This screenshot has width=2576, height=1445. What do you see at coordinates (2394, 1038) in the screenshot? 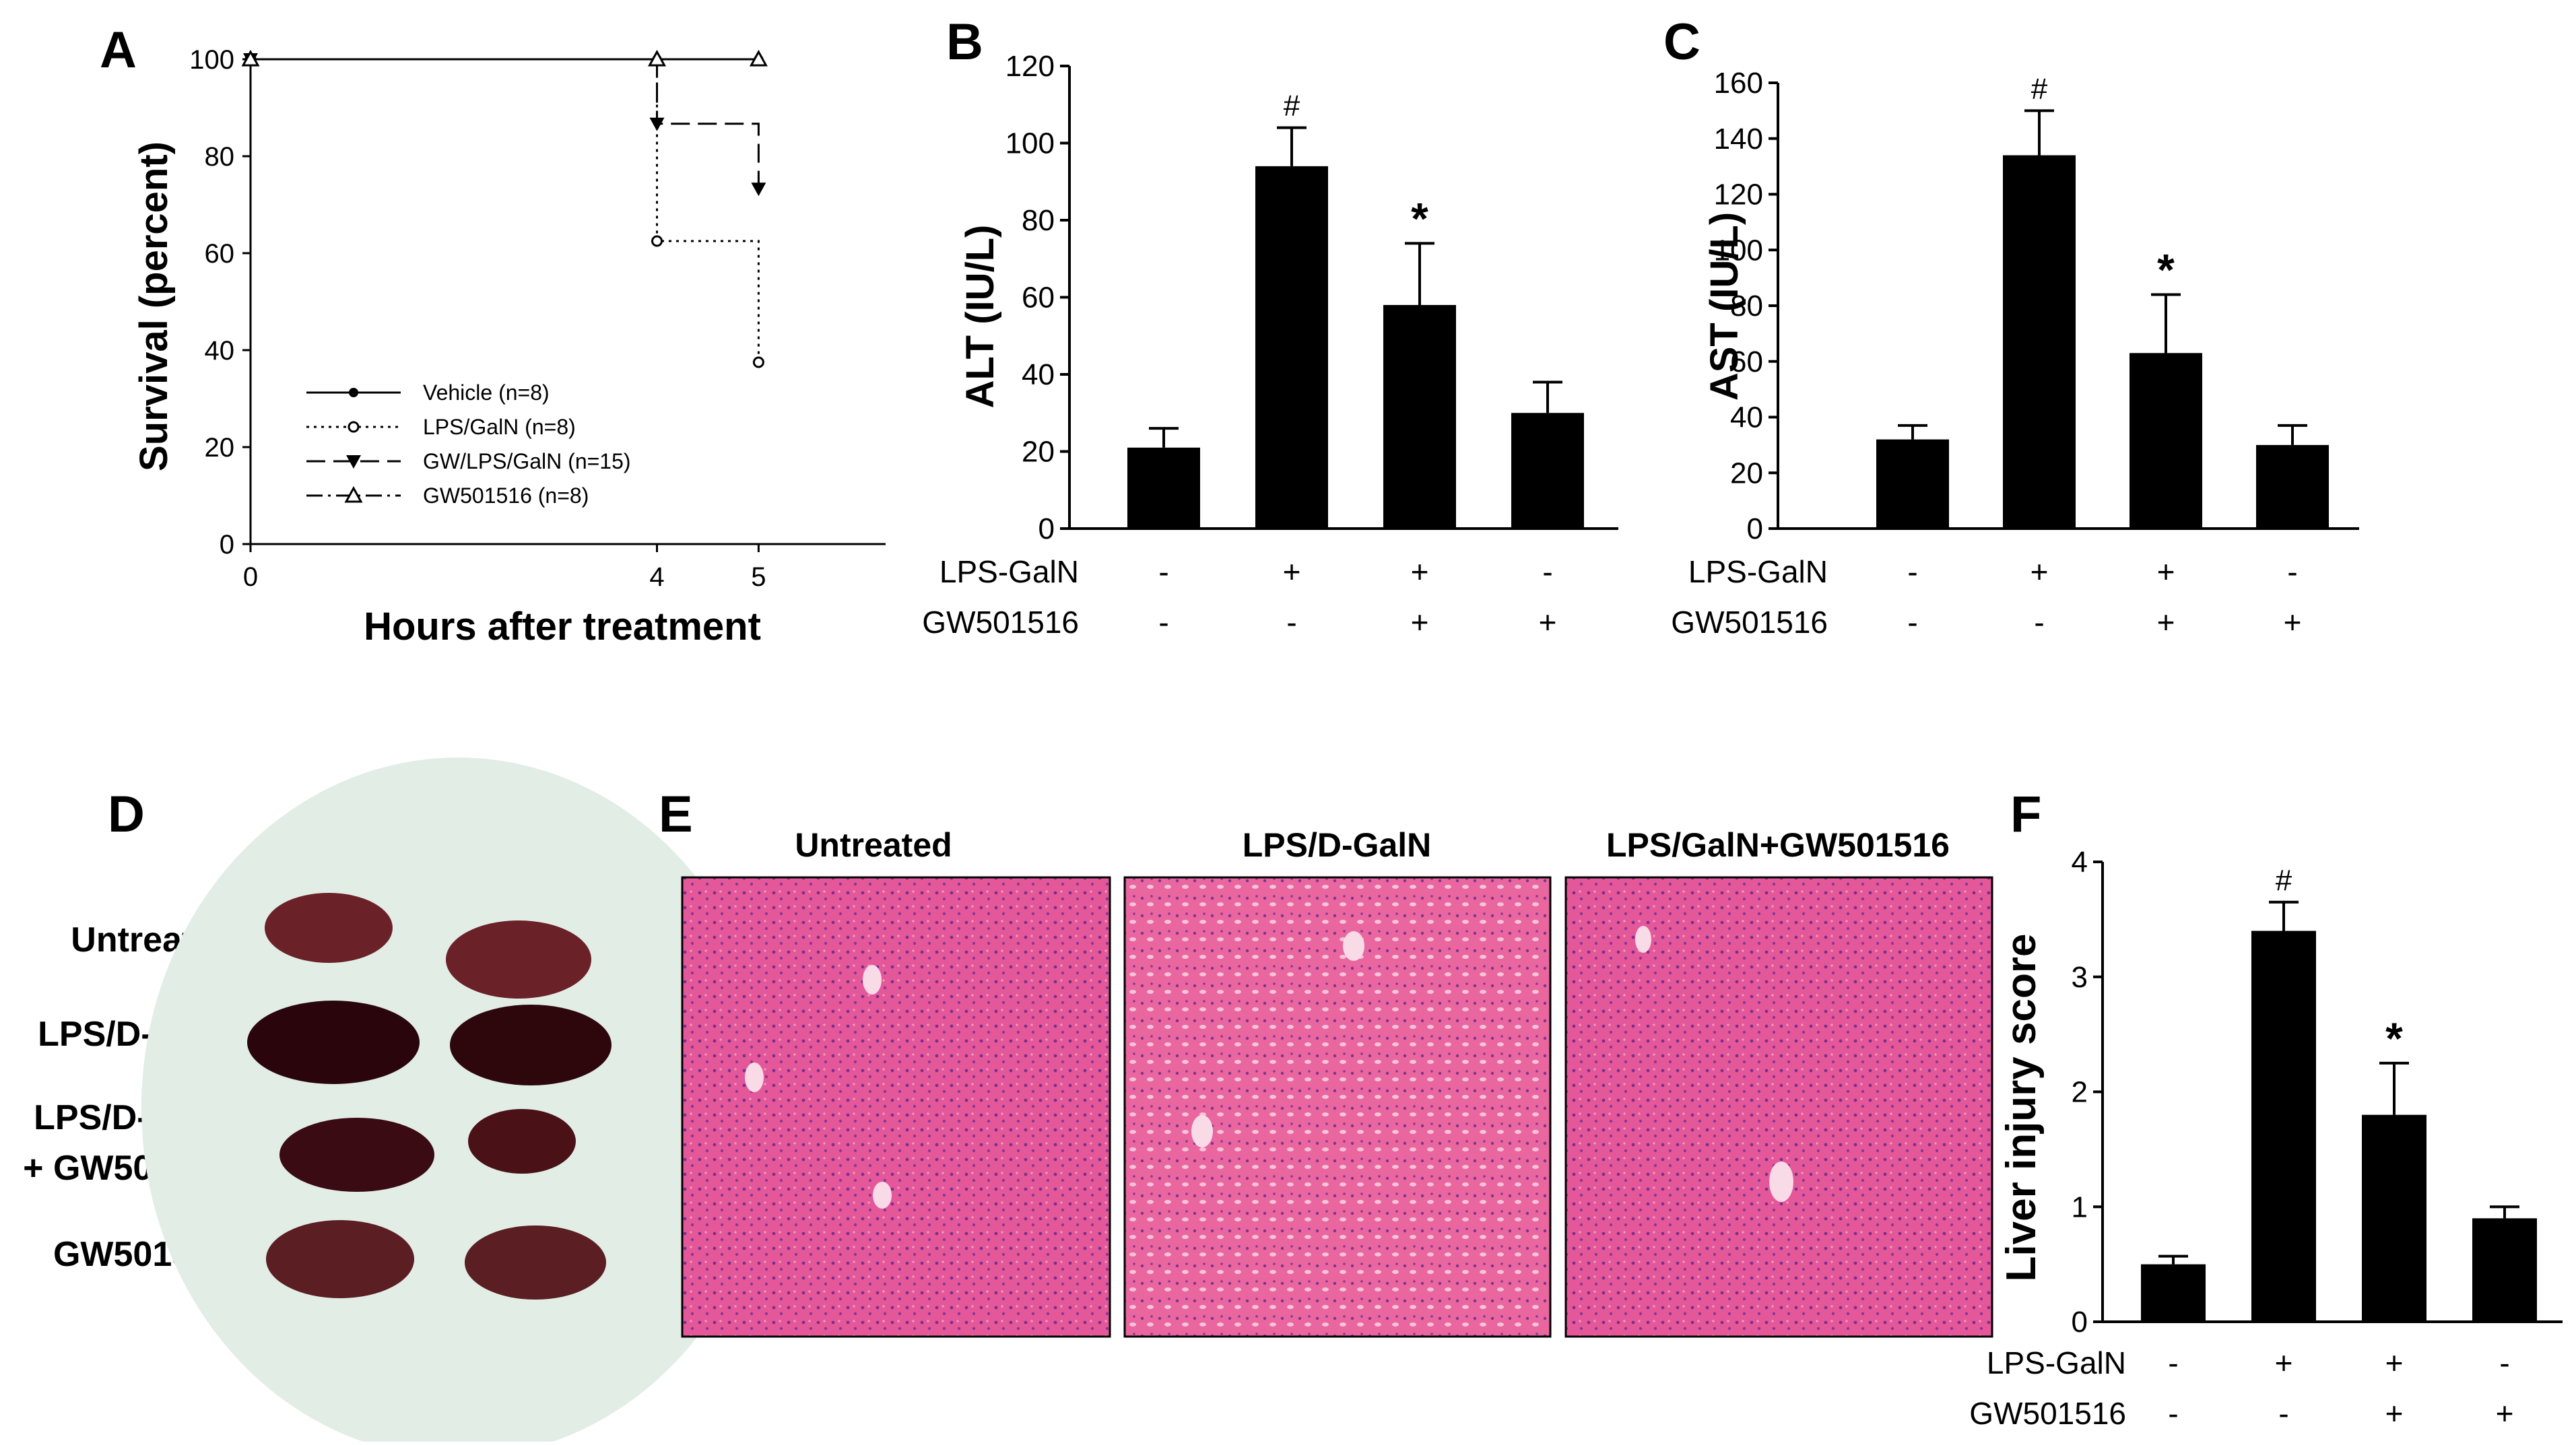
I see `significance-asterisk: *` at bounding box center [2394, 1038].